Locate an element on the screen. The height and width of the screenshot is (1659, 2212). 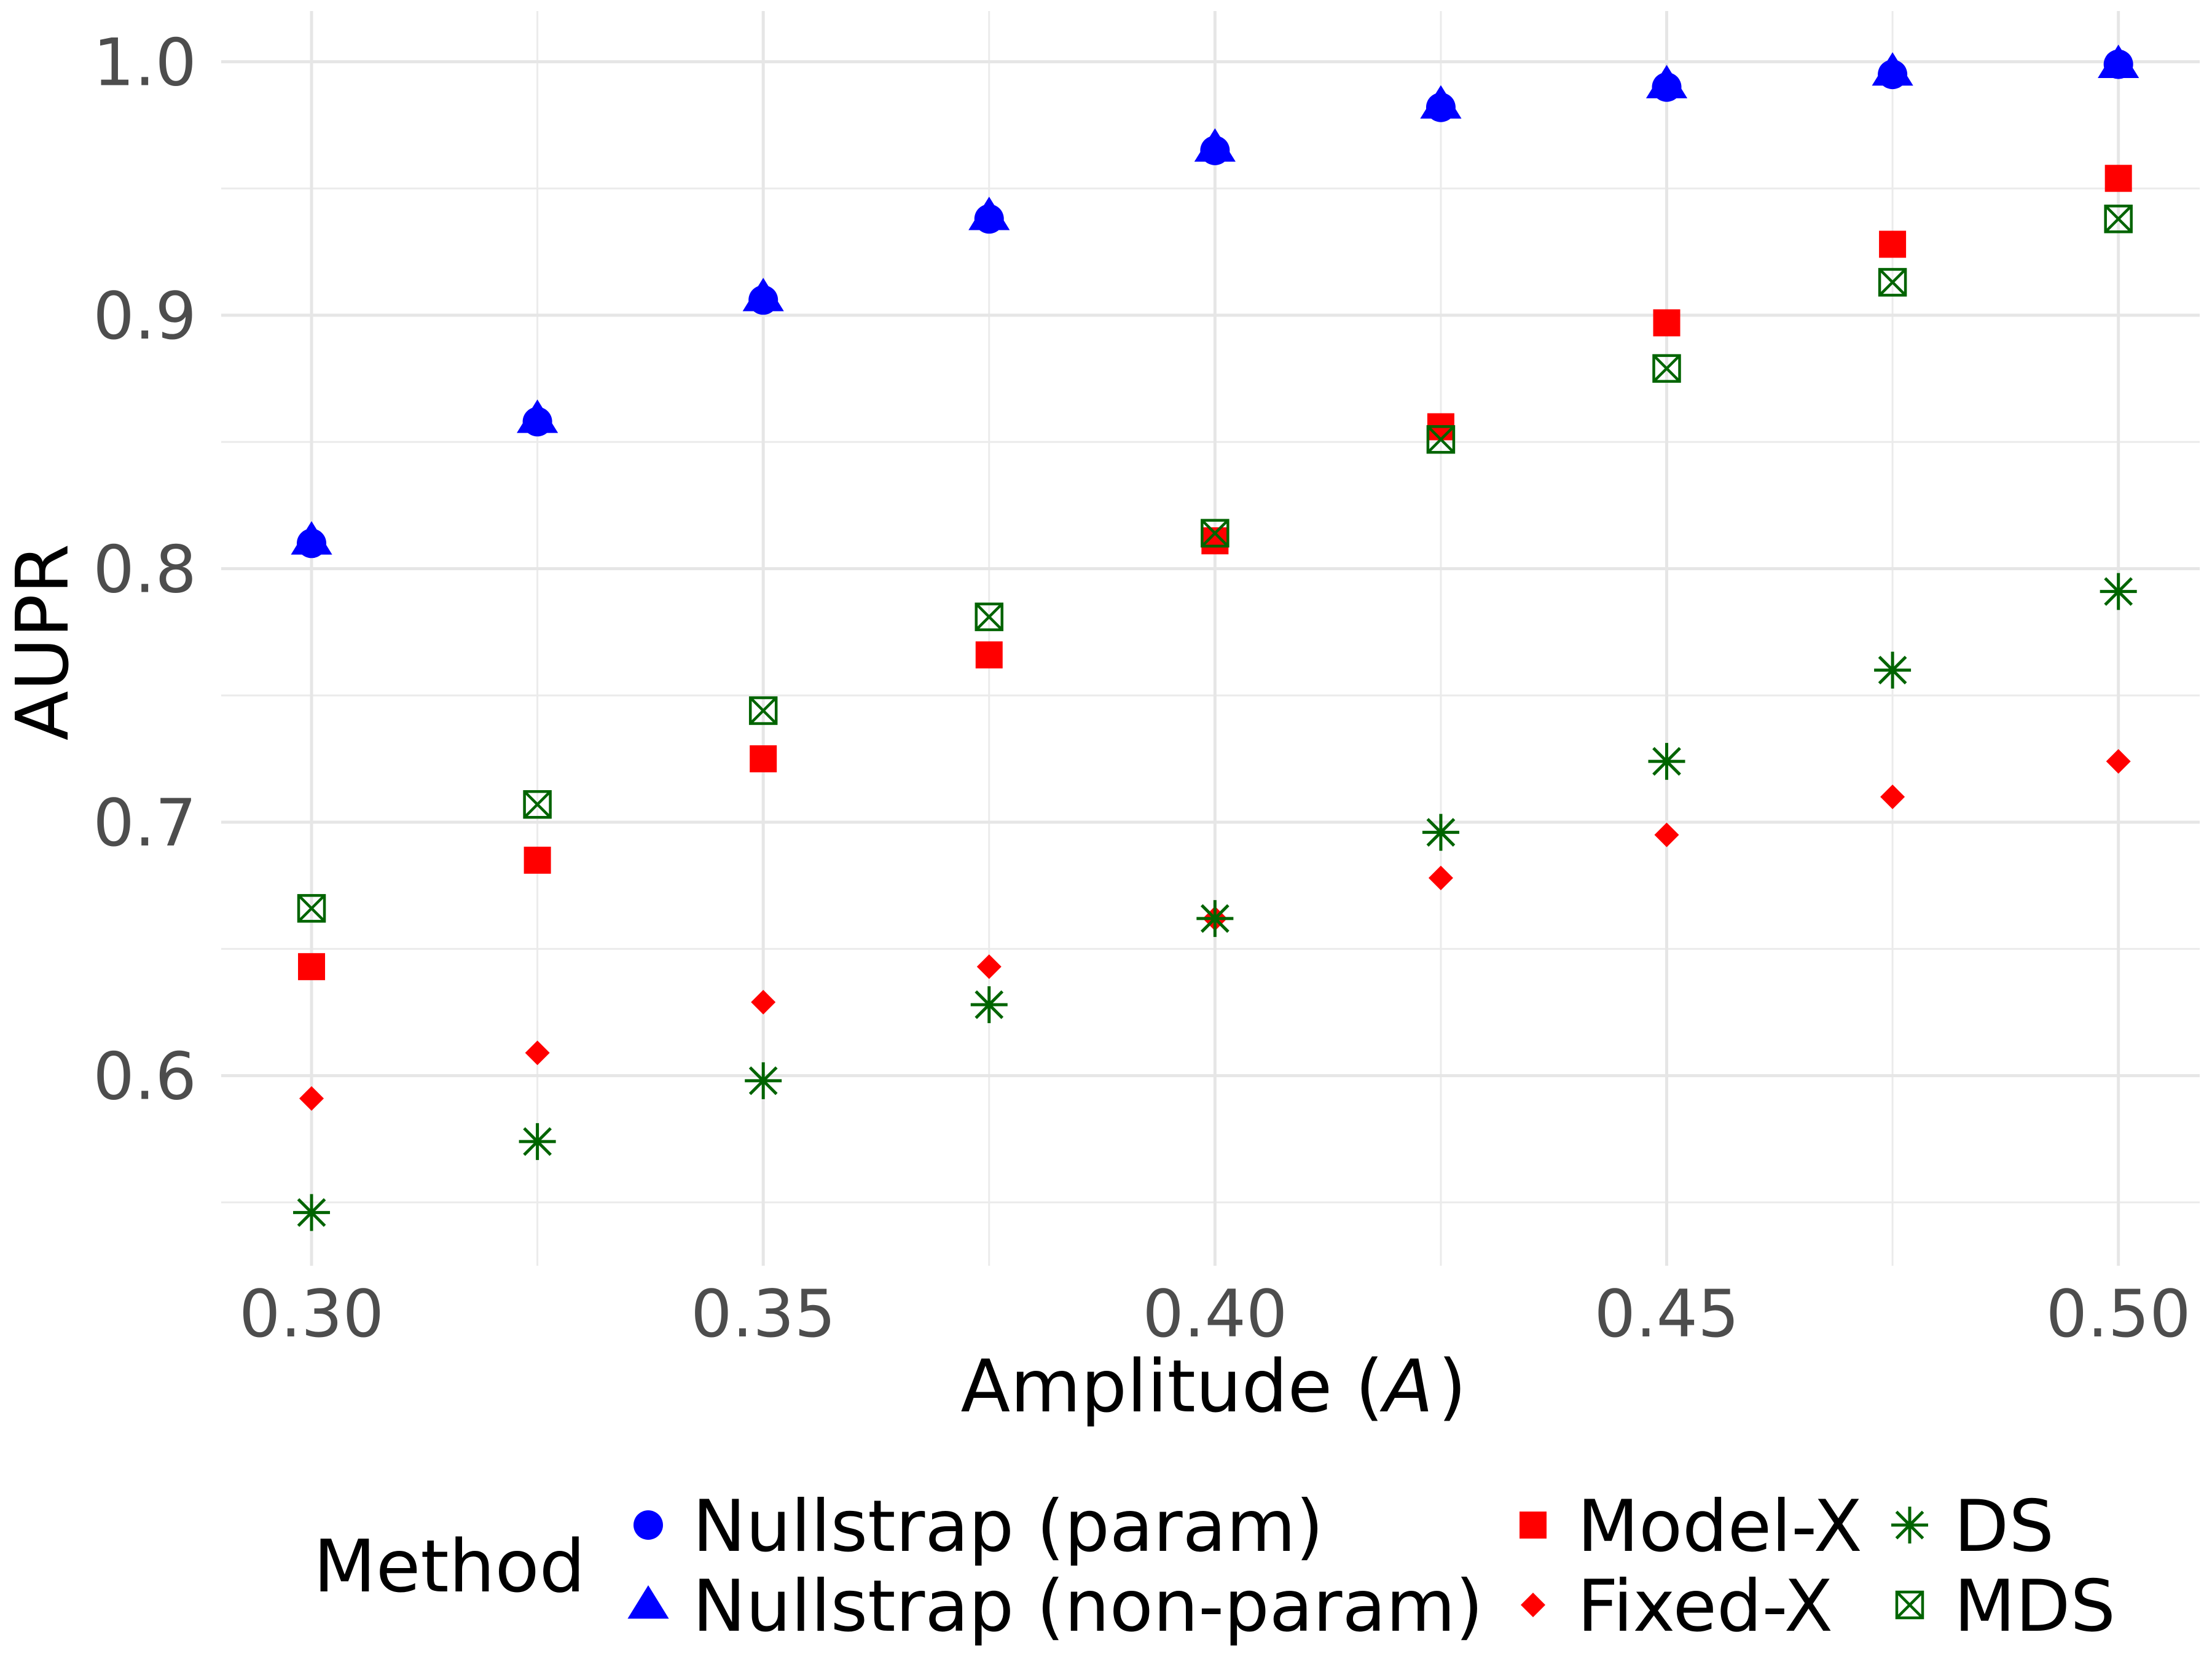
legend-key-nullstrap-non-param is located at coordinates (648, 1602).